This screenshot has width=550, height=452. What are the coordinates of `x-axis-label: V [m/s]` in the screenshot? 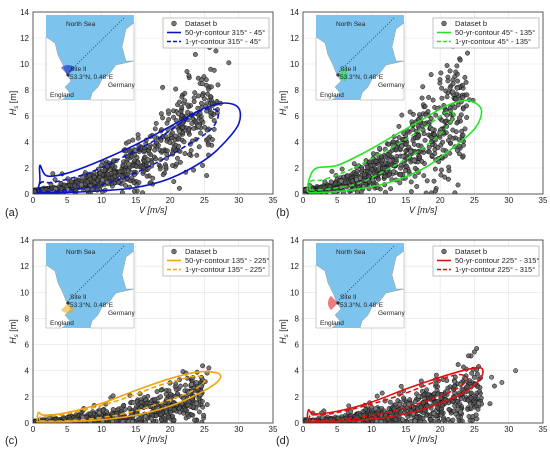 It's located at (153, 439).